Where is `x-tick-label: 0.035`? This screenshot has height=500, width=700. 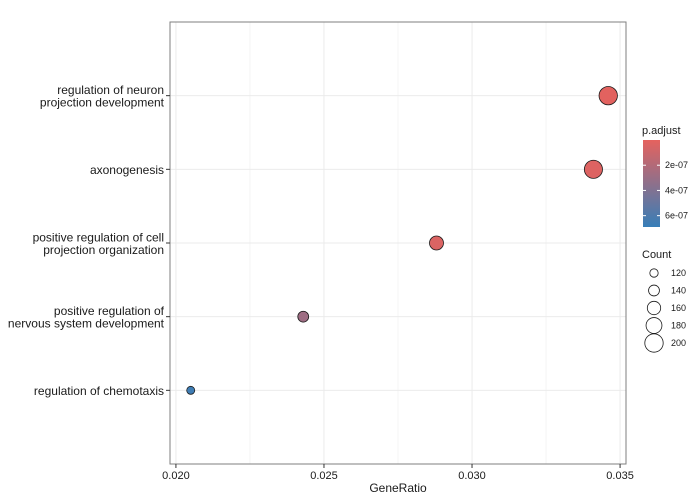
x-tick-label: 0.035 is located at coordinates (620, 476).